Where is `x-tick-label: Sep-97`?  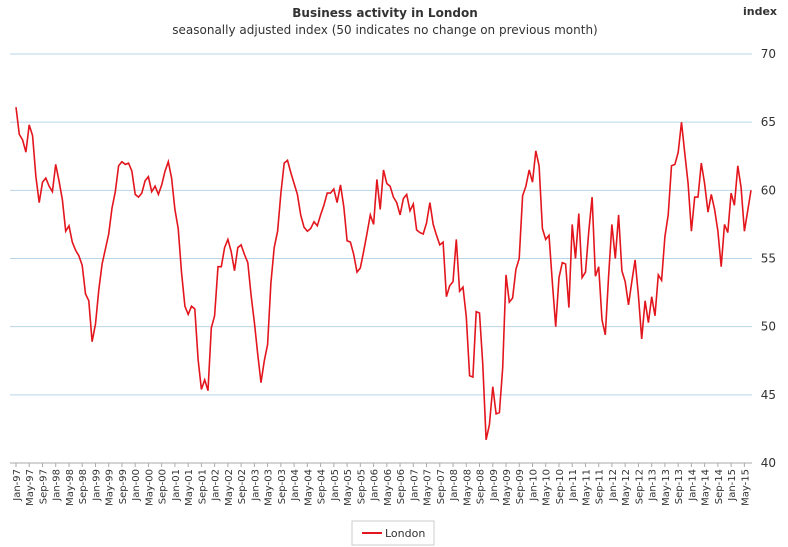 x-tick-label: Sep-97 is located at coordinates (43, 486).